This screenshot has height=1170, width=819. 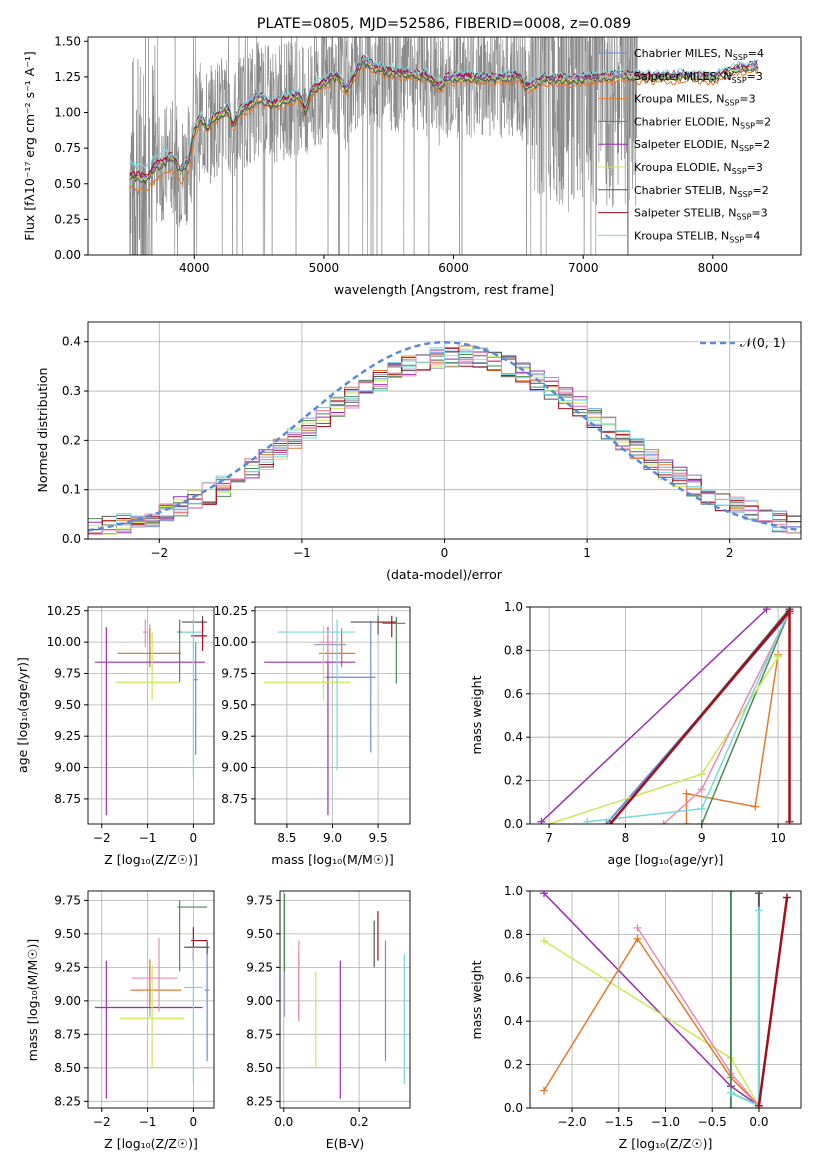 What do you see at coordinates (699, 54) in the screenshot?
I see `legend-entry: Chabrier MILES, NSSP=4` at bounding box center [699, 54].